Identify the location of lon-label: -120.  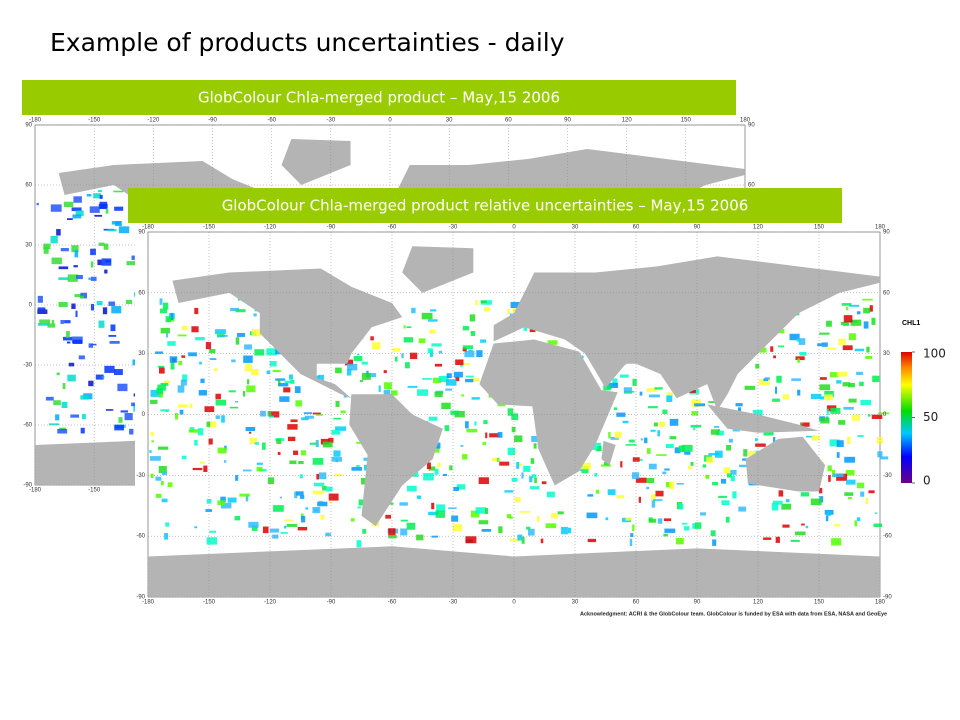
(153, 121).